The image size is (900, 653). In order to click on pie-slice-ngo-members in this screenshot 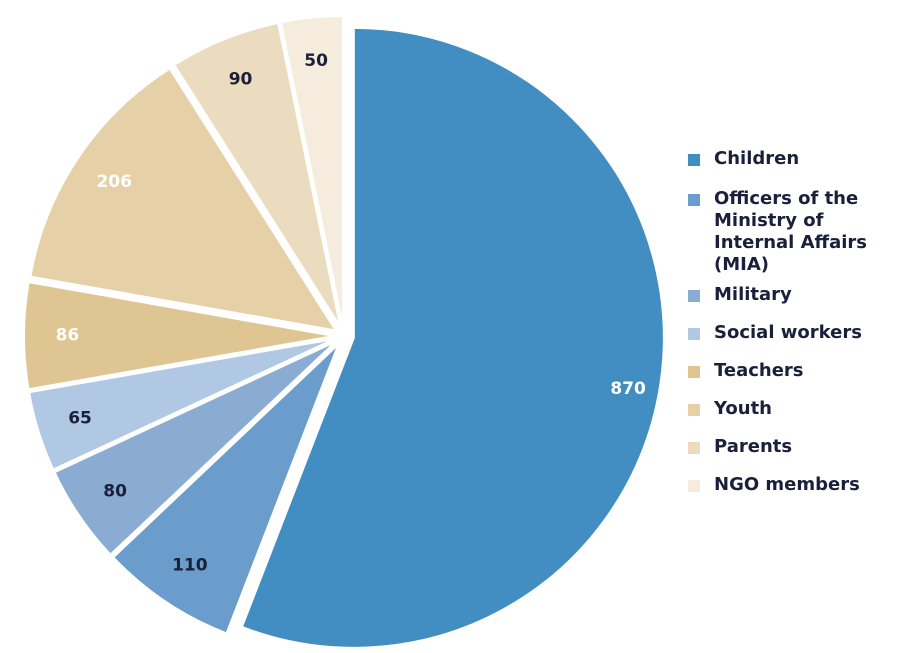, I will do `click(311, 171)`.